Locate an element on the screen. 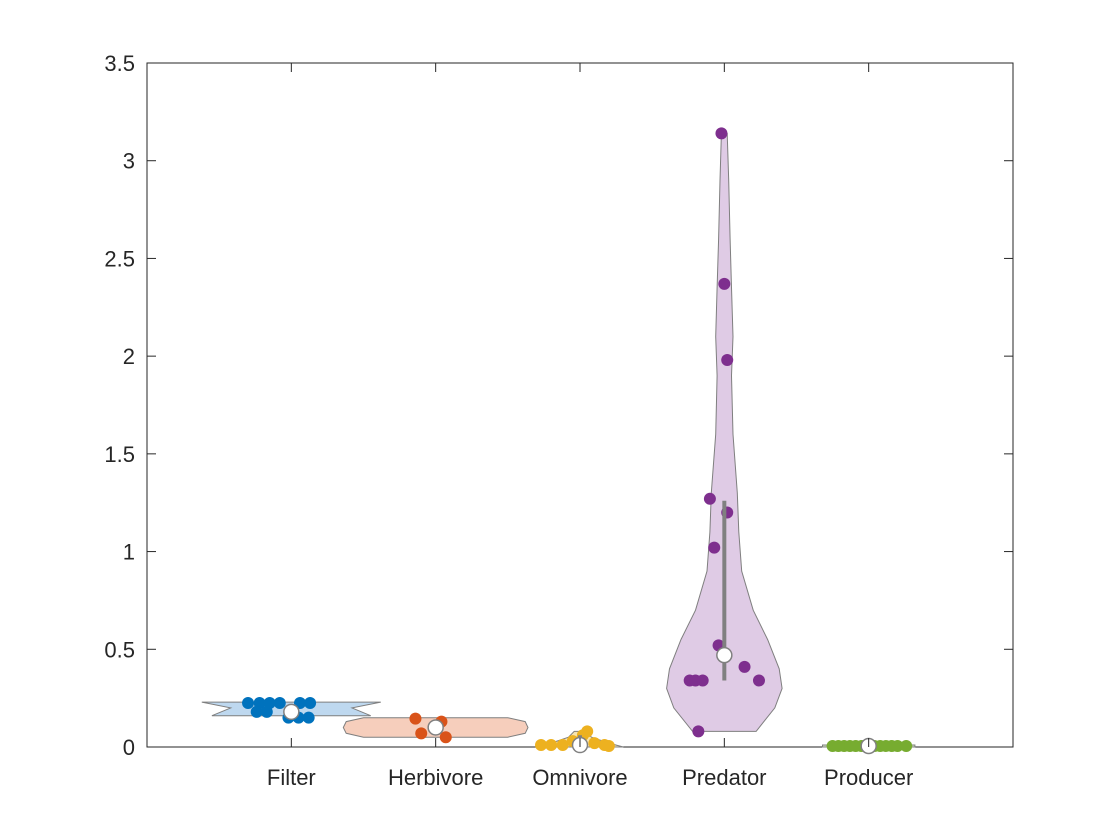  violin-group-herbivore is located at coordinates (435, 728).